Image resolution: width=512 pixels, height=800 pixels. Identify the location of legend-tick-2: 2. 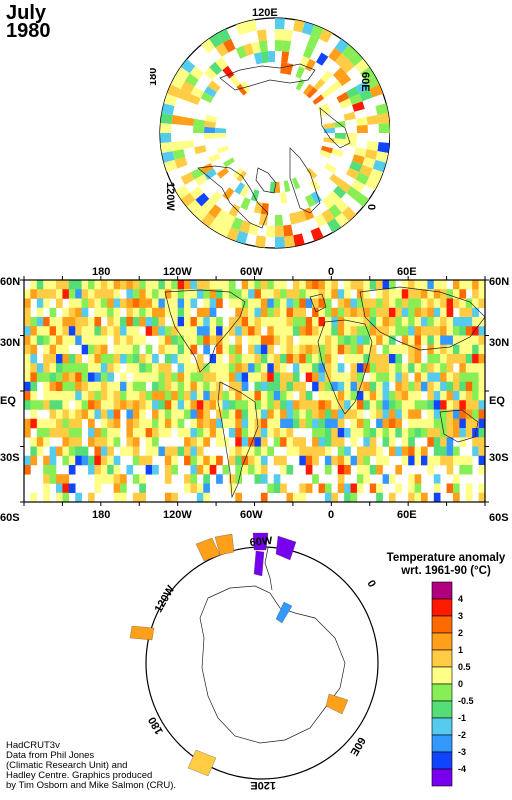
(460, 633).